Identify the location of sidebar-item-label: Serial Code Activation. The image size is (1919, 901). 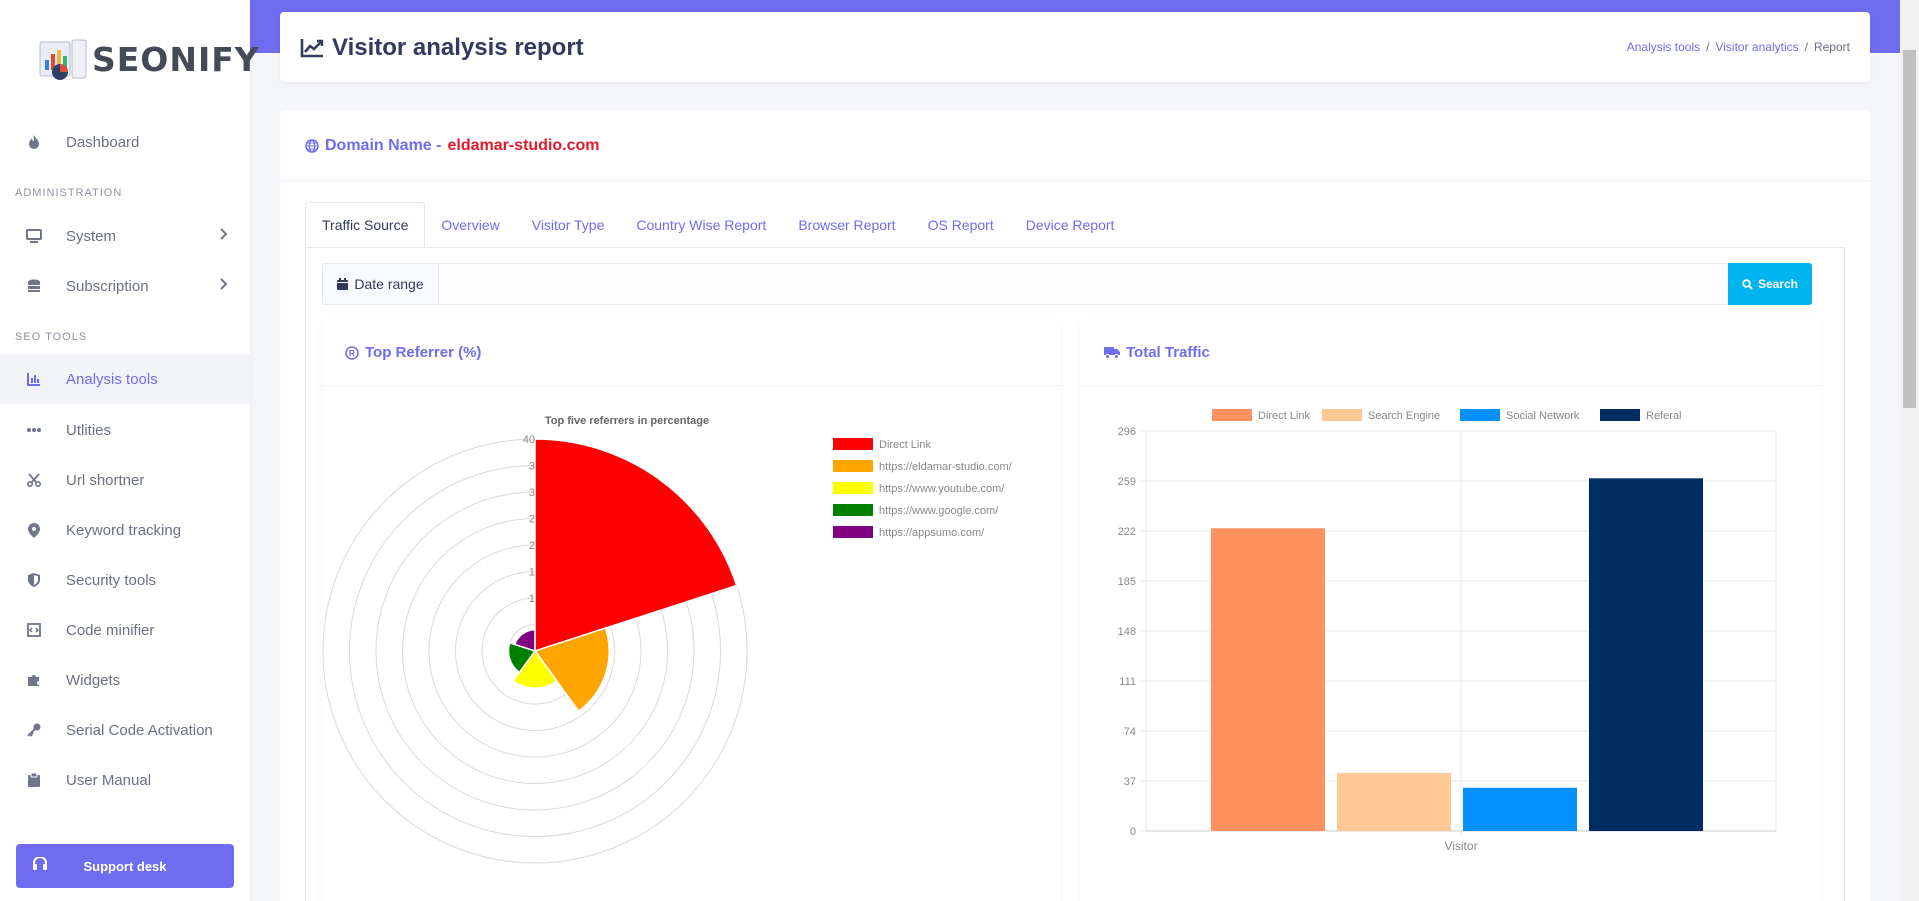
(139, 730).